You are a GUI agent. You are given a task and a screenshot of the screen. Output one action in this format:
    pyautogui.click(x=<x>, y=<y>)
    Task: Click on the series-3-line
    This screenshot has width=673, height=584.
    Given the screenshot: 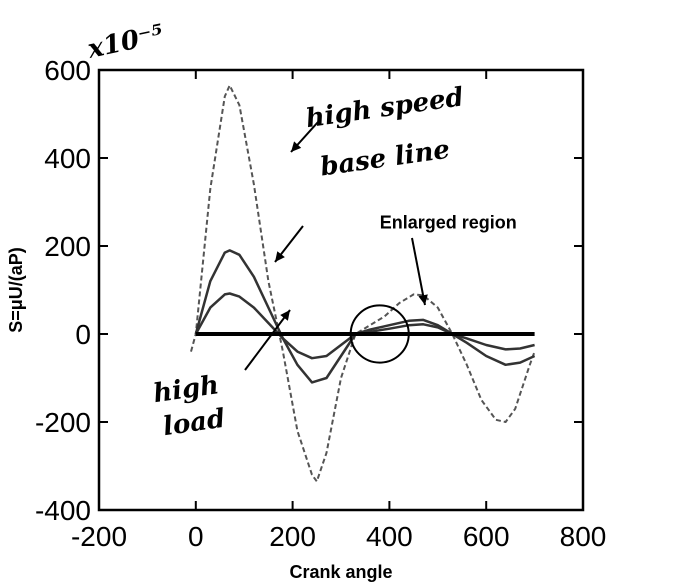 What is the action you would take?
    pyautogui.click(x=364, y=326)
    